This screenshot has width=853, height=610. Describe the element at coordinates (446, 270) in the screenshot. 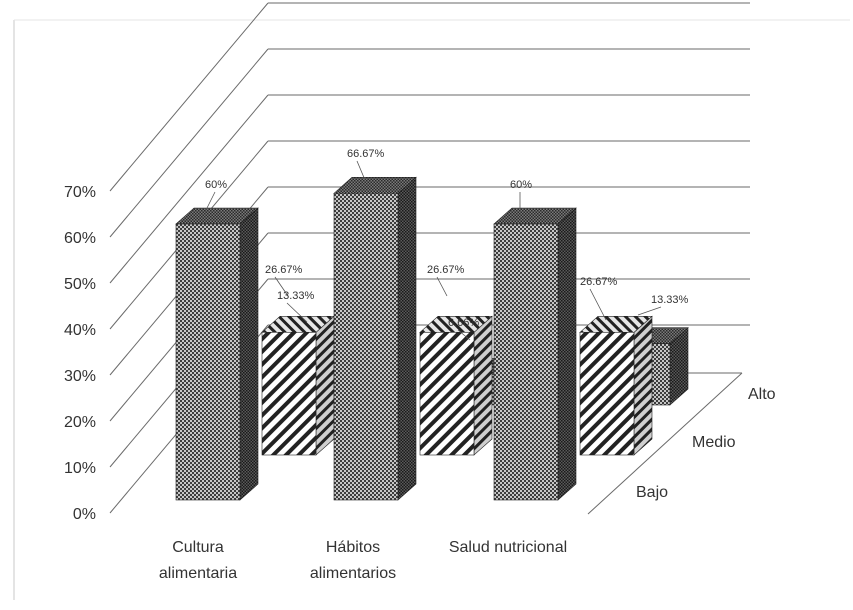

I see `data-label-medio-2: 26.67%` at that location.